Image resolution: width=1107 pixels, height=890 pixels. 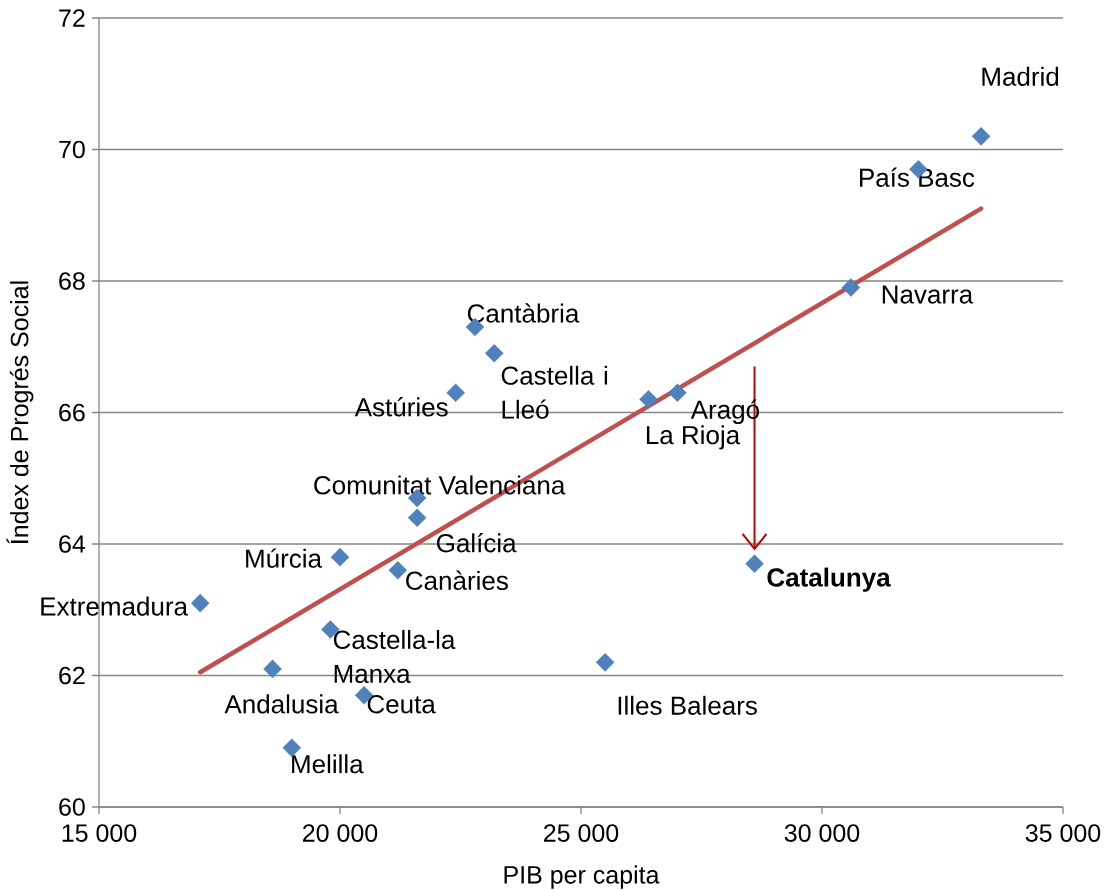 I want to click on y-tick-label: 62, so click(x=72, y=675).